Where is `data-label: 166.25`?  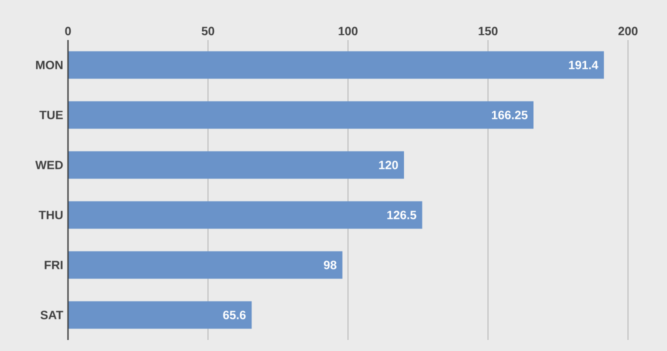 data-label: 166.25 is located at coordinates (510, 115).